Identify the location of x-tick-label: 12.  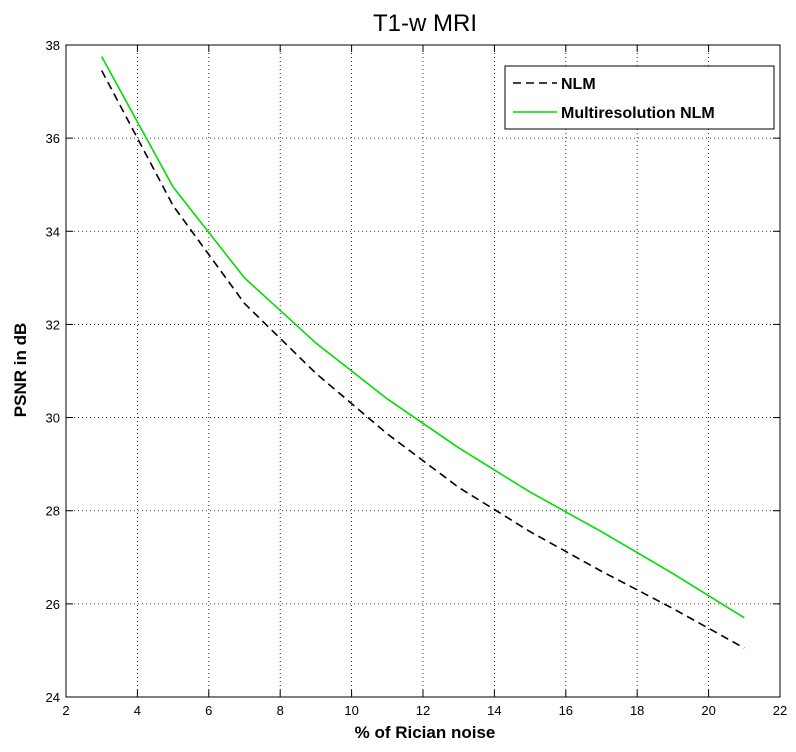
(423, 710).